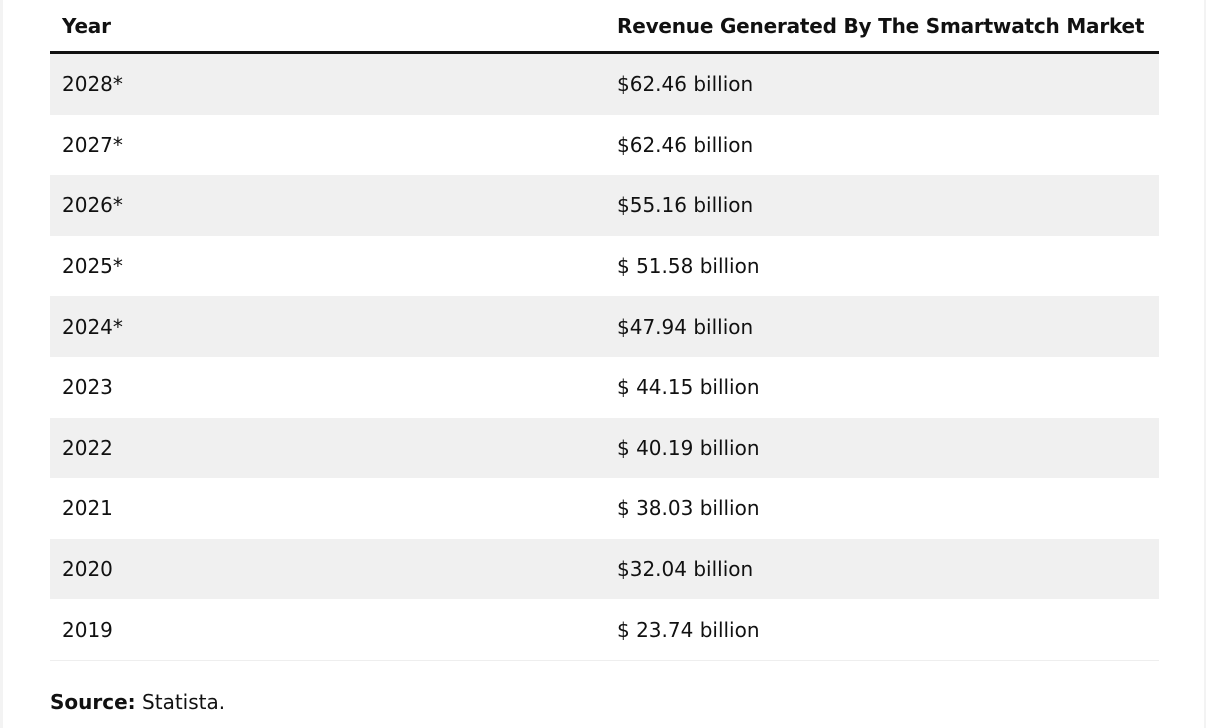 This screenshot has width=1206, height=728. What do you see at coordinates (327, 387) in the screenshot?
I see `year-cell: 2023` at bounding box center [327, 387].